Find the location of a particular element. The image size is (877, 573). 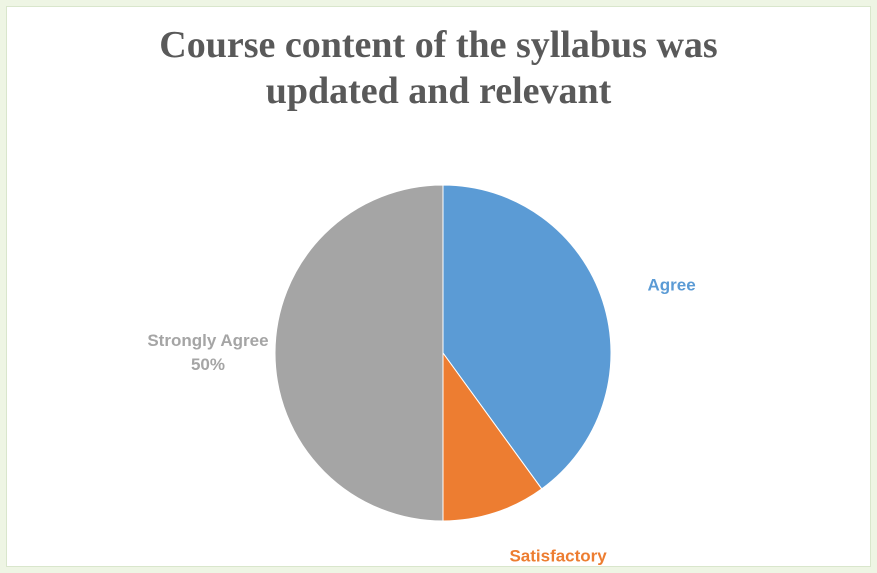

data-label-value: 50% is located at coordinates (208, 364).